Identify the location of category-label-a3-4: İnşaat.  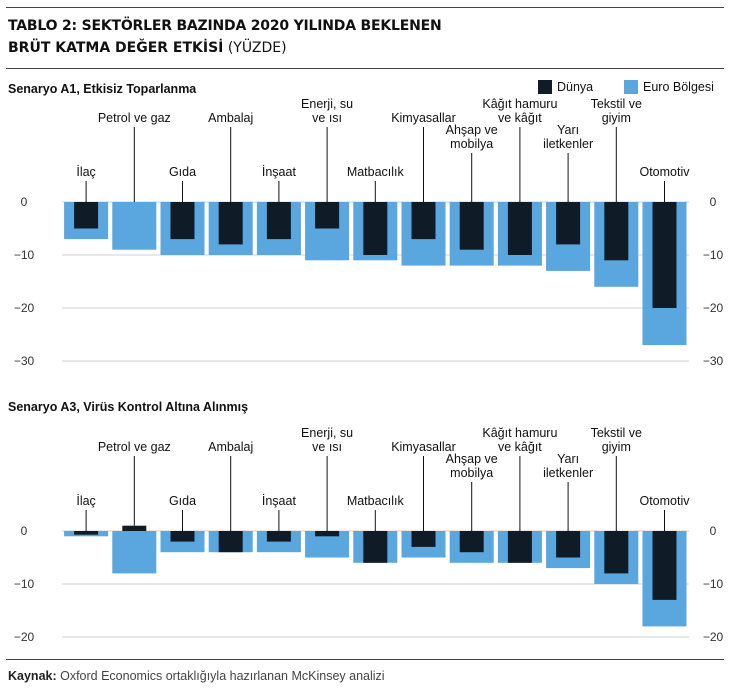
(279, 501).